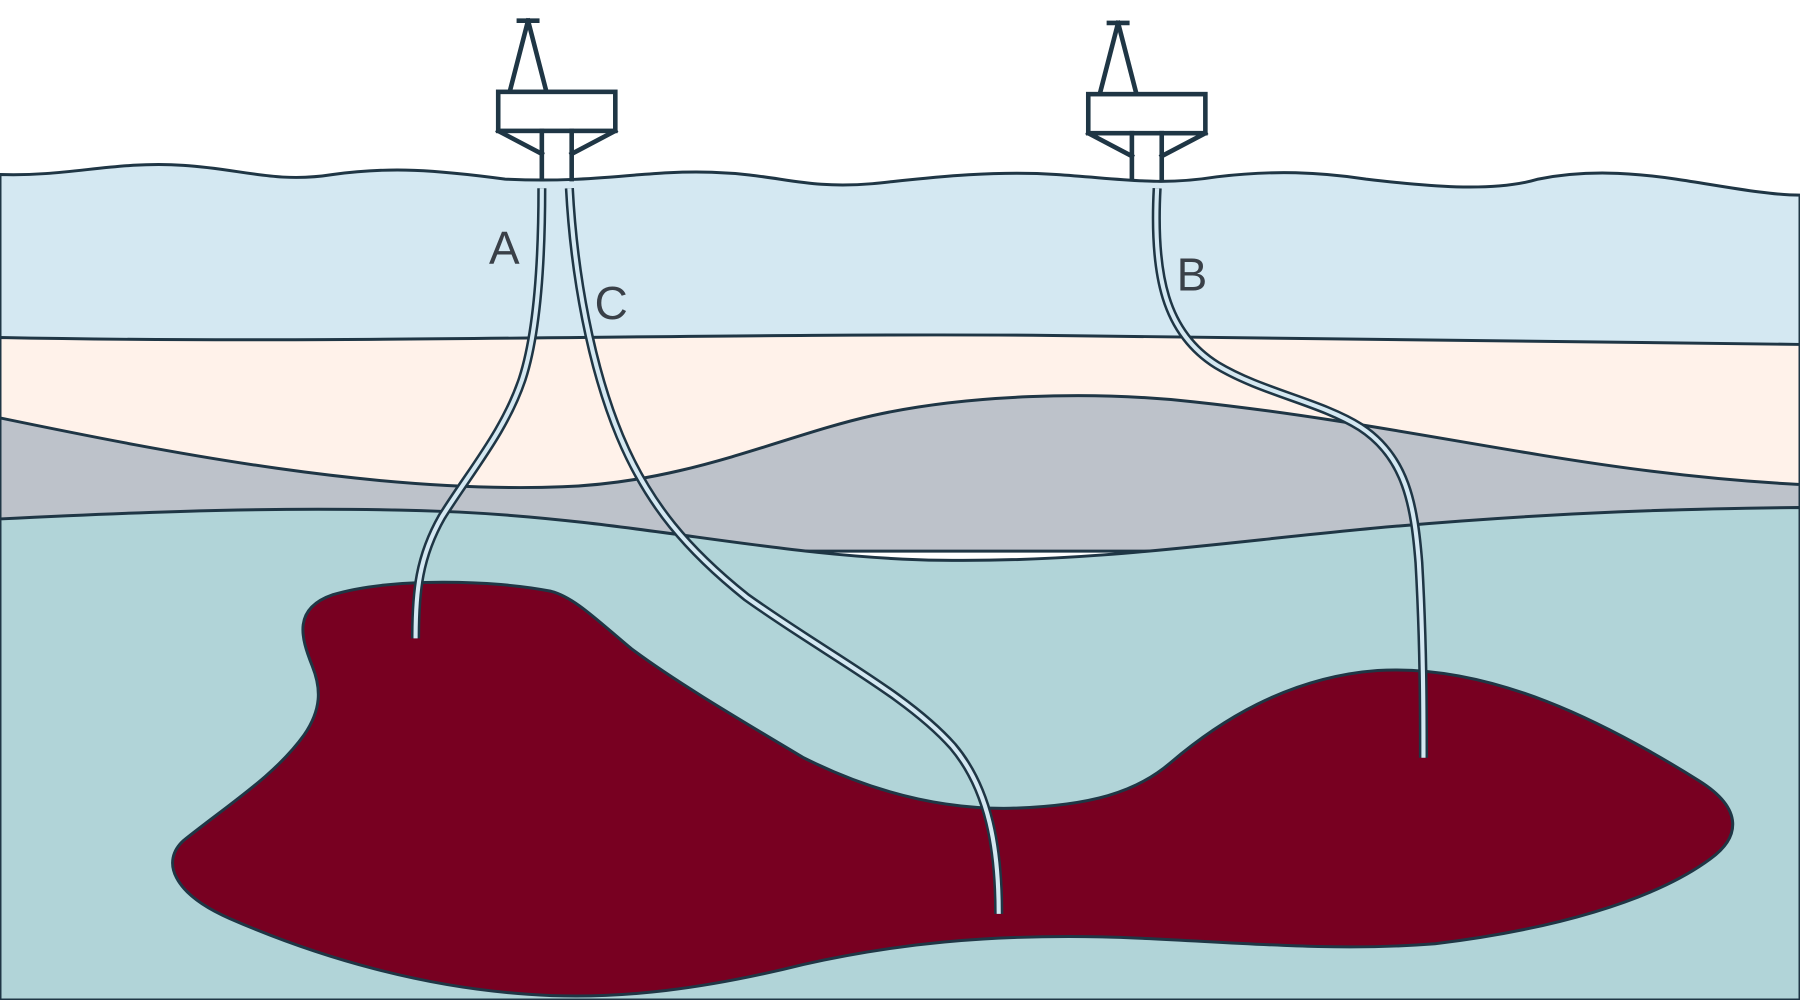 This screenshot has height=1000, width=1800. What do you see at coordinates (478, 413) in the screenshot?
I see `well-a-pipe` at bounding box center [478, 413].